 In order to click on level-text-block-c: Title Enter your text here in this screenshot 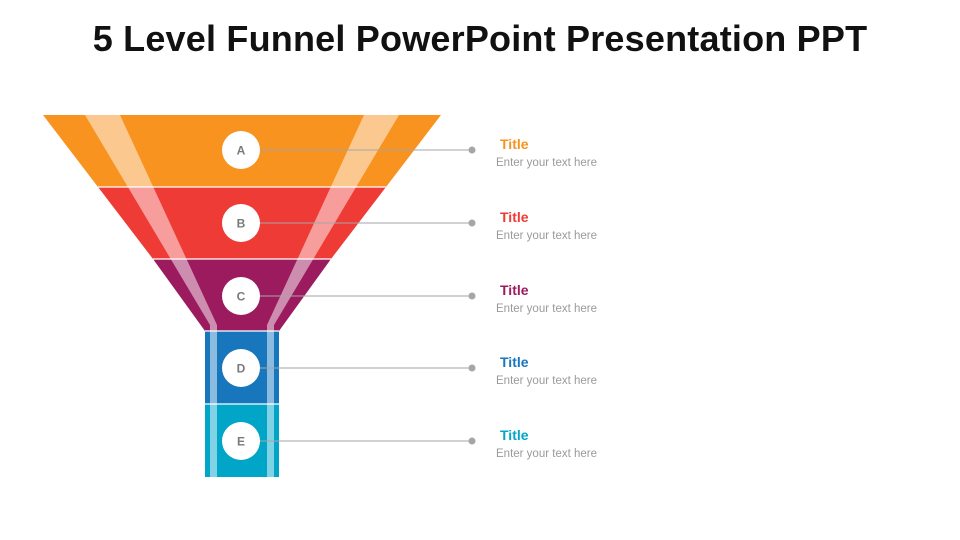, I will do `click(626, 299)`.